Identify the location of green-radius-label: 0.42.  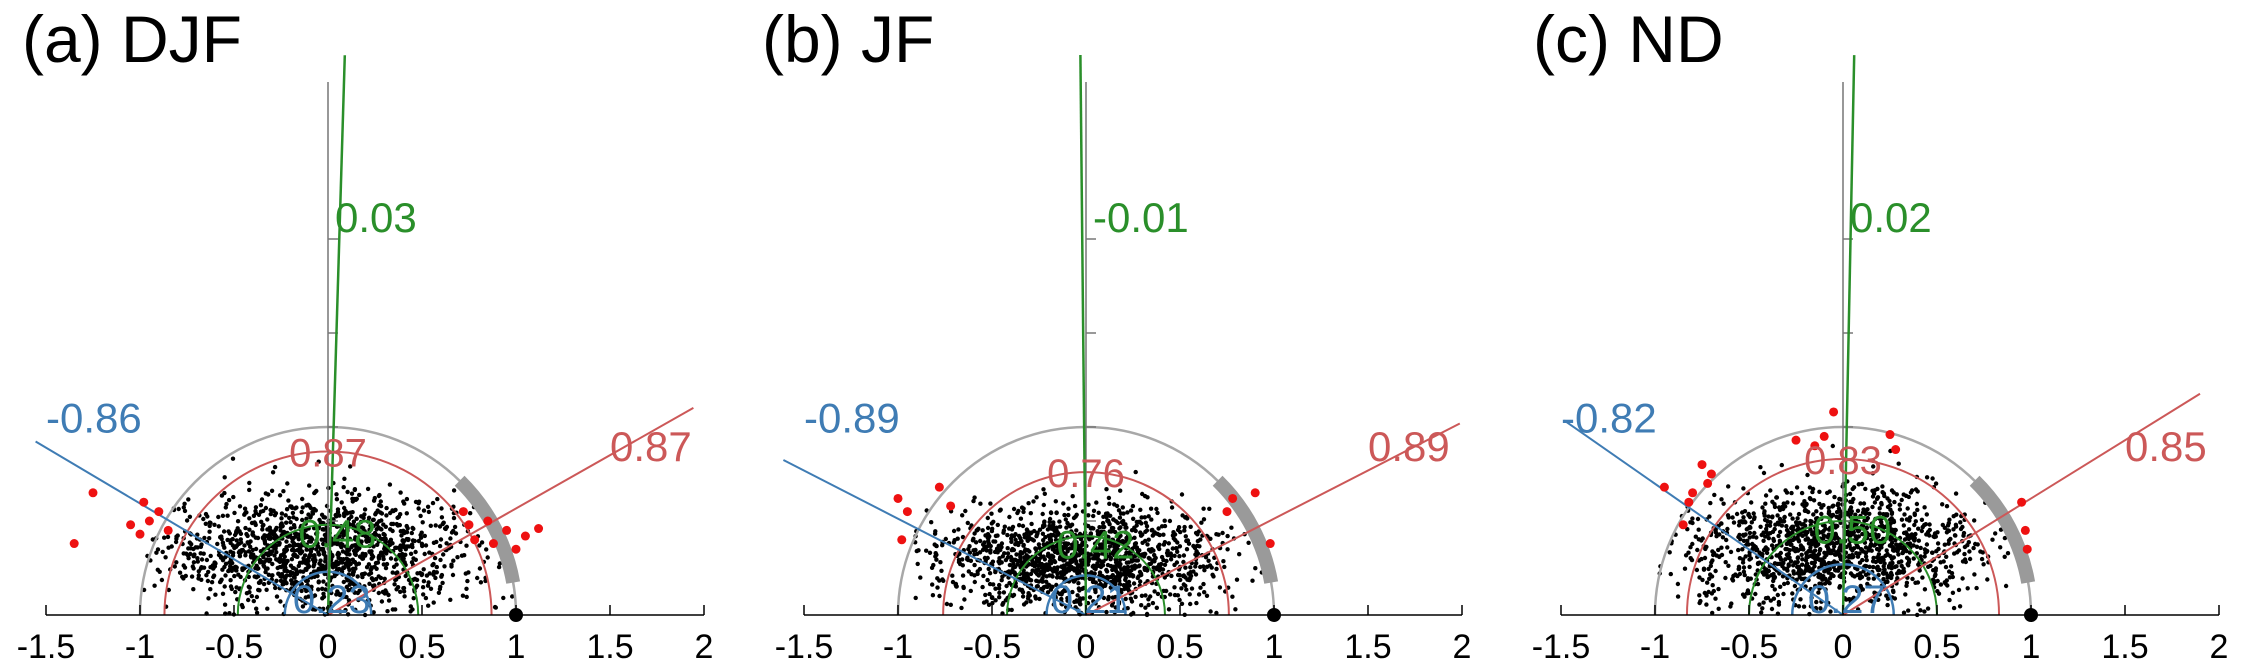
(1095, 546).